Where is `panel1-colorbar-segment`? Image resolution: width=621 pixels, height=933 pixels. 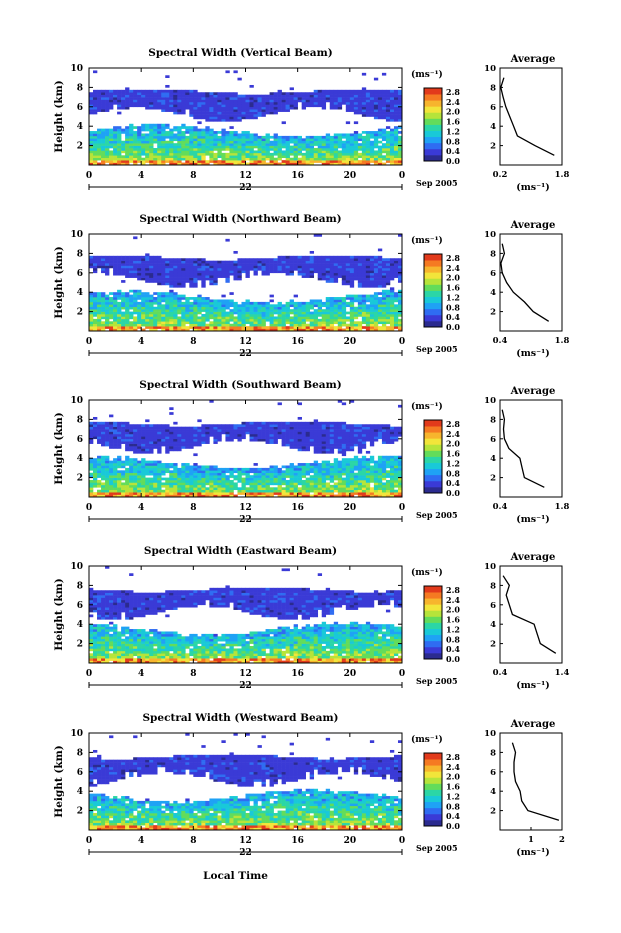 panel1-colorbar-segment is located at coordinates (433, 158).